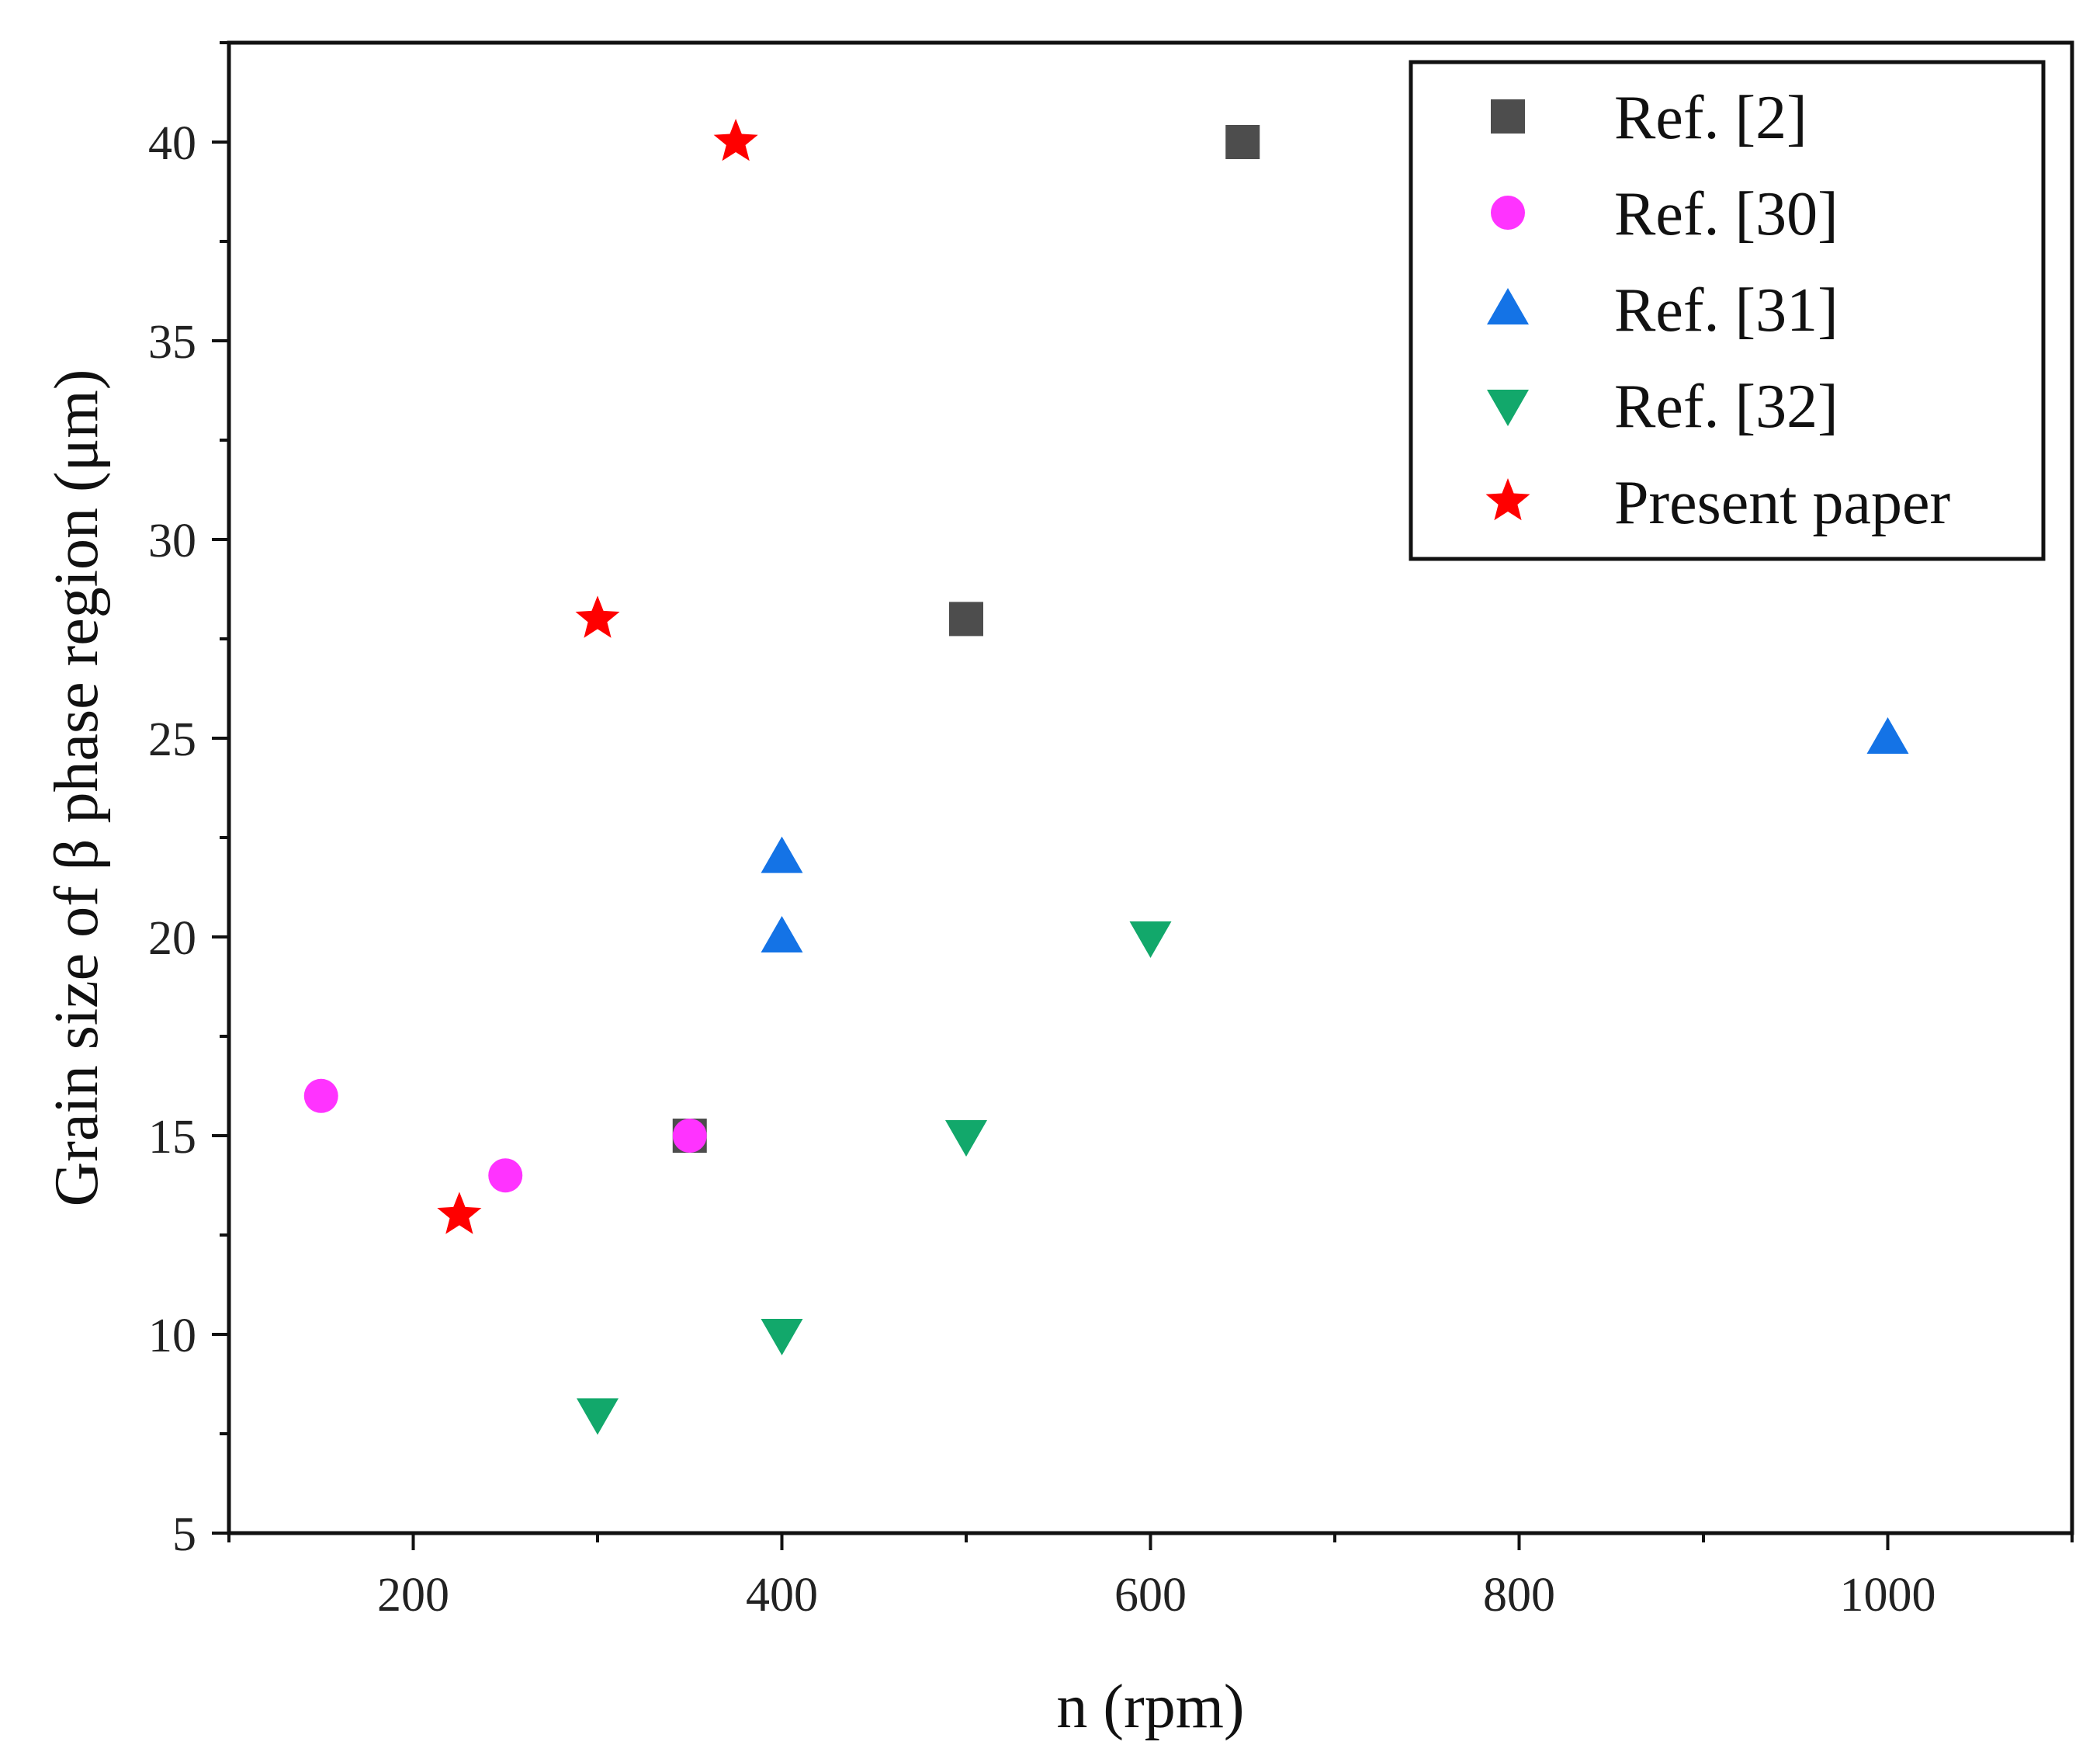 This screenshot has width=2100, height=1759. Describe the element at coordinates (77, 788) in the screenshot. I see `y-axis-title: Grain size of β phase region (μm)` at that location.